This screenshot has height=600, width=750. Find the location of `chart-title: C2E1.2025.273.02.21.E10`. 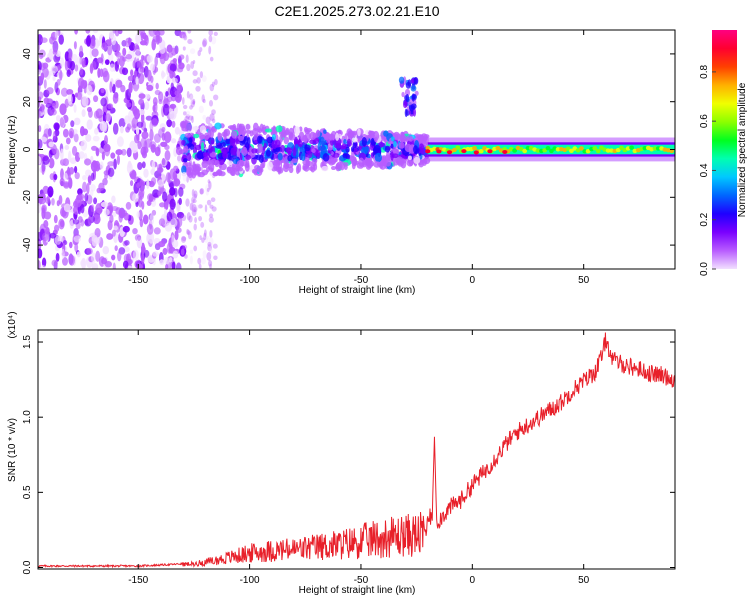

chart-title: C2E1.2025.273.02.21.E10 is located at coordinates (356, 11).